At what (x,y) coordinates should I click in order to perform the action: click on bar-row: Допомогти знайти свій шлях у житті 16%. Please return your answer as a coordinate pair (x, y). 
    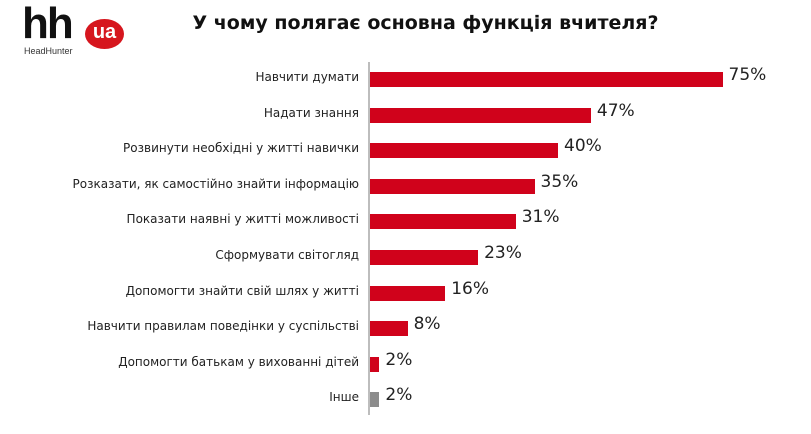
    Looking at the image, I should click on (405, 293).